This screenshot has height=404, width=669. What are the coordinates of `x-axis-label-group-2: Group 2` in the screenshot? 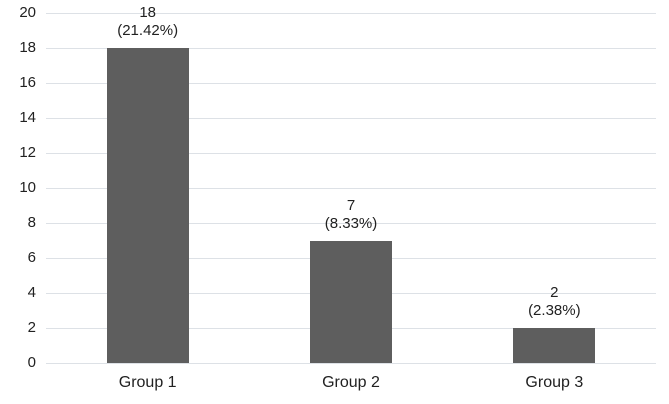 It's located at (351, 382).